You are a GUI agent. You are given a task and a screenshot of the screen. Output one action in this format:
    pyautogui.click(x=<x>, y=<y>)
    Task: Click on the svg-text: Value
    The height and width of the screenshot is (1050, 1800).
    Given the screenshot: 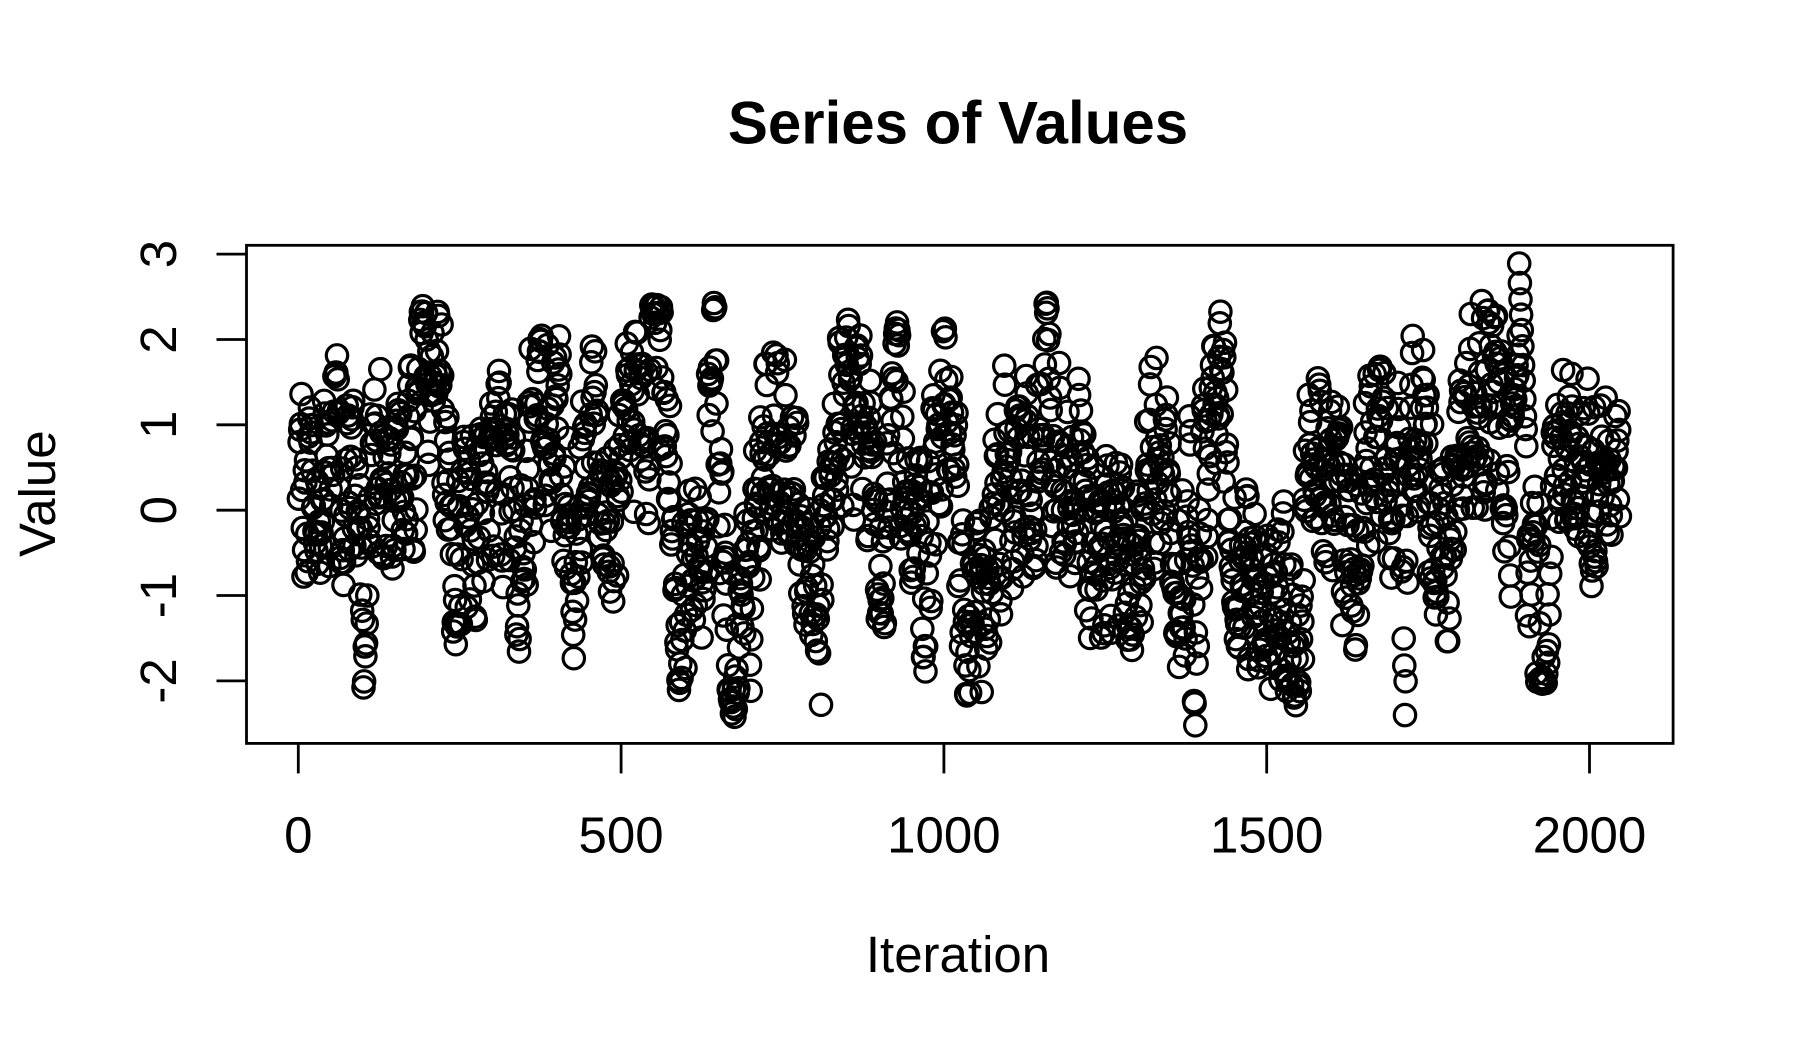 What is the action you would take?
    pyautogui.click(x=37, y=493)
    